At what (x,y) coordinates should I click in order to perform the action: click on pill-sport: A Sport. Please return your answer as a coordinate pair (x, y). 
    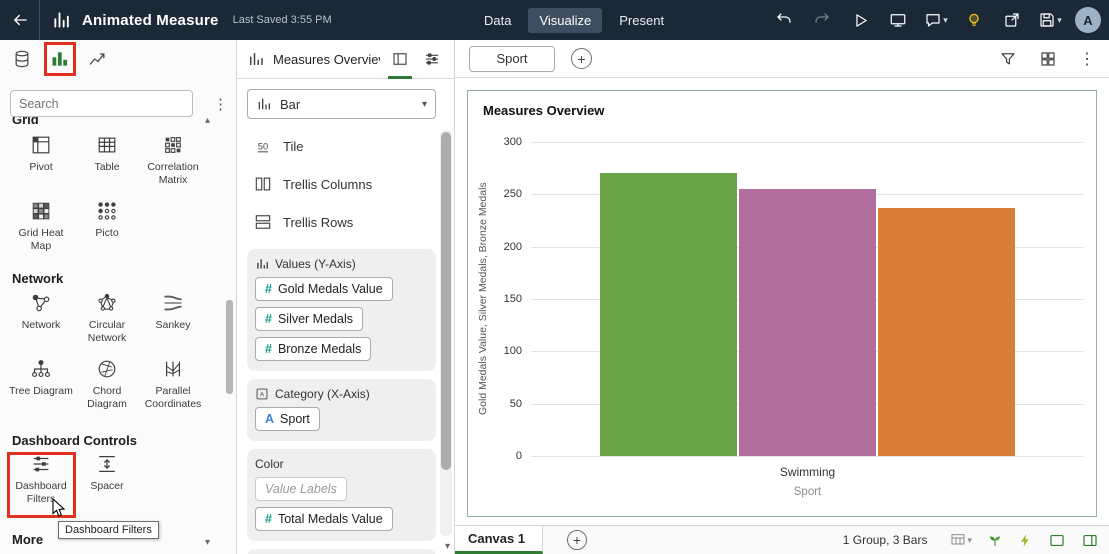
    Looking at the image, I should click on (287, 419).